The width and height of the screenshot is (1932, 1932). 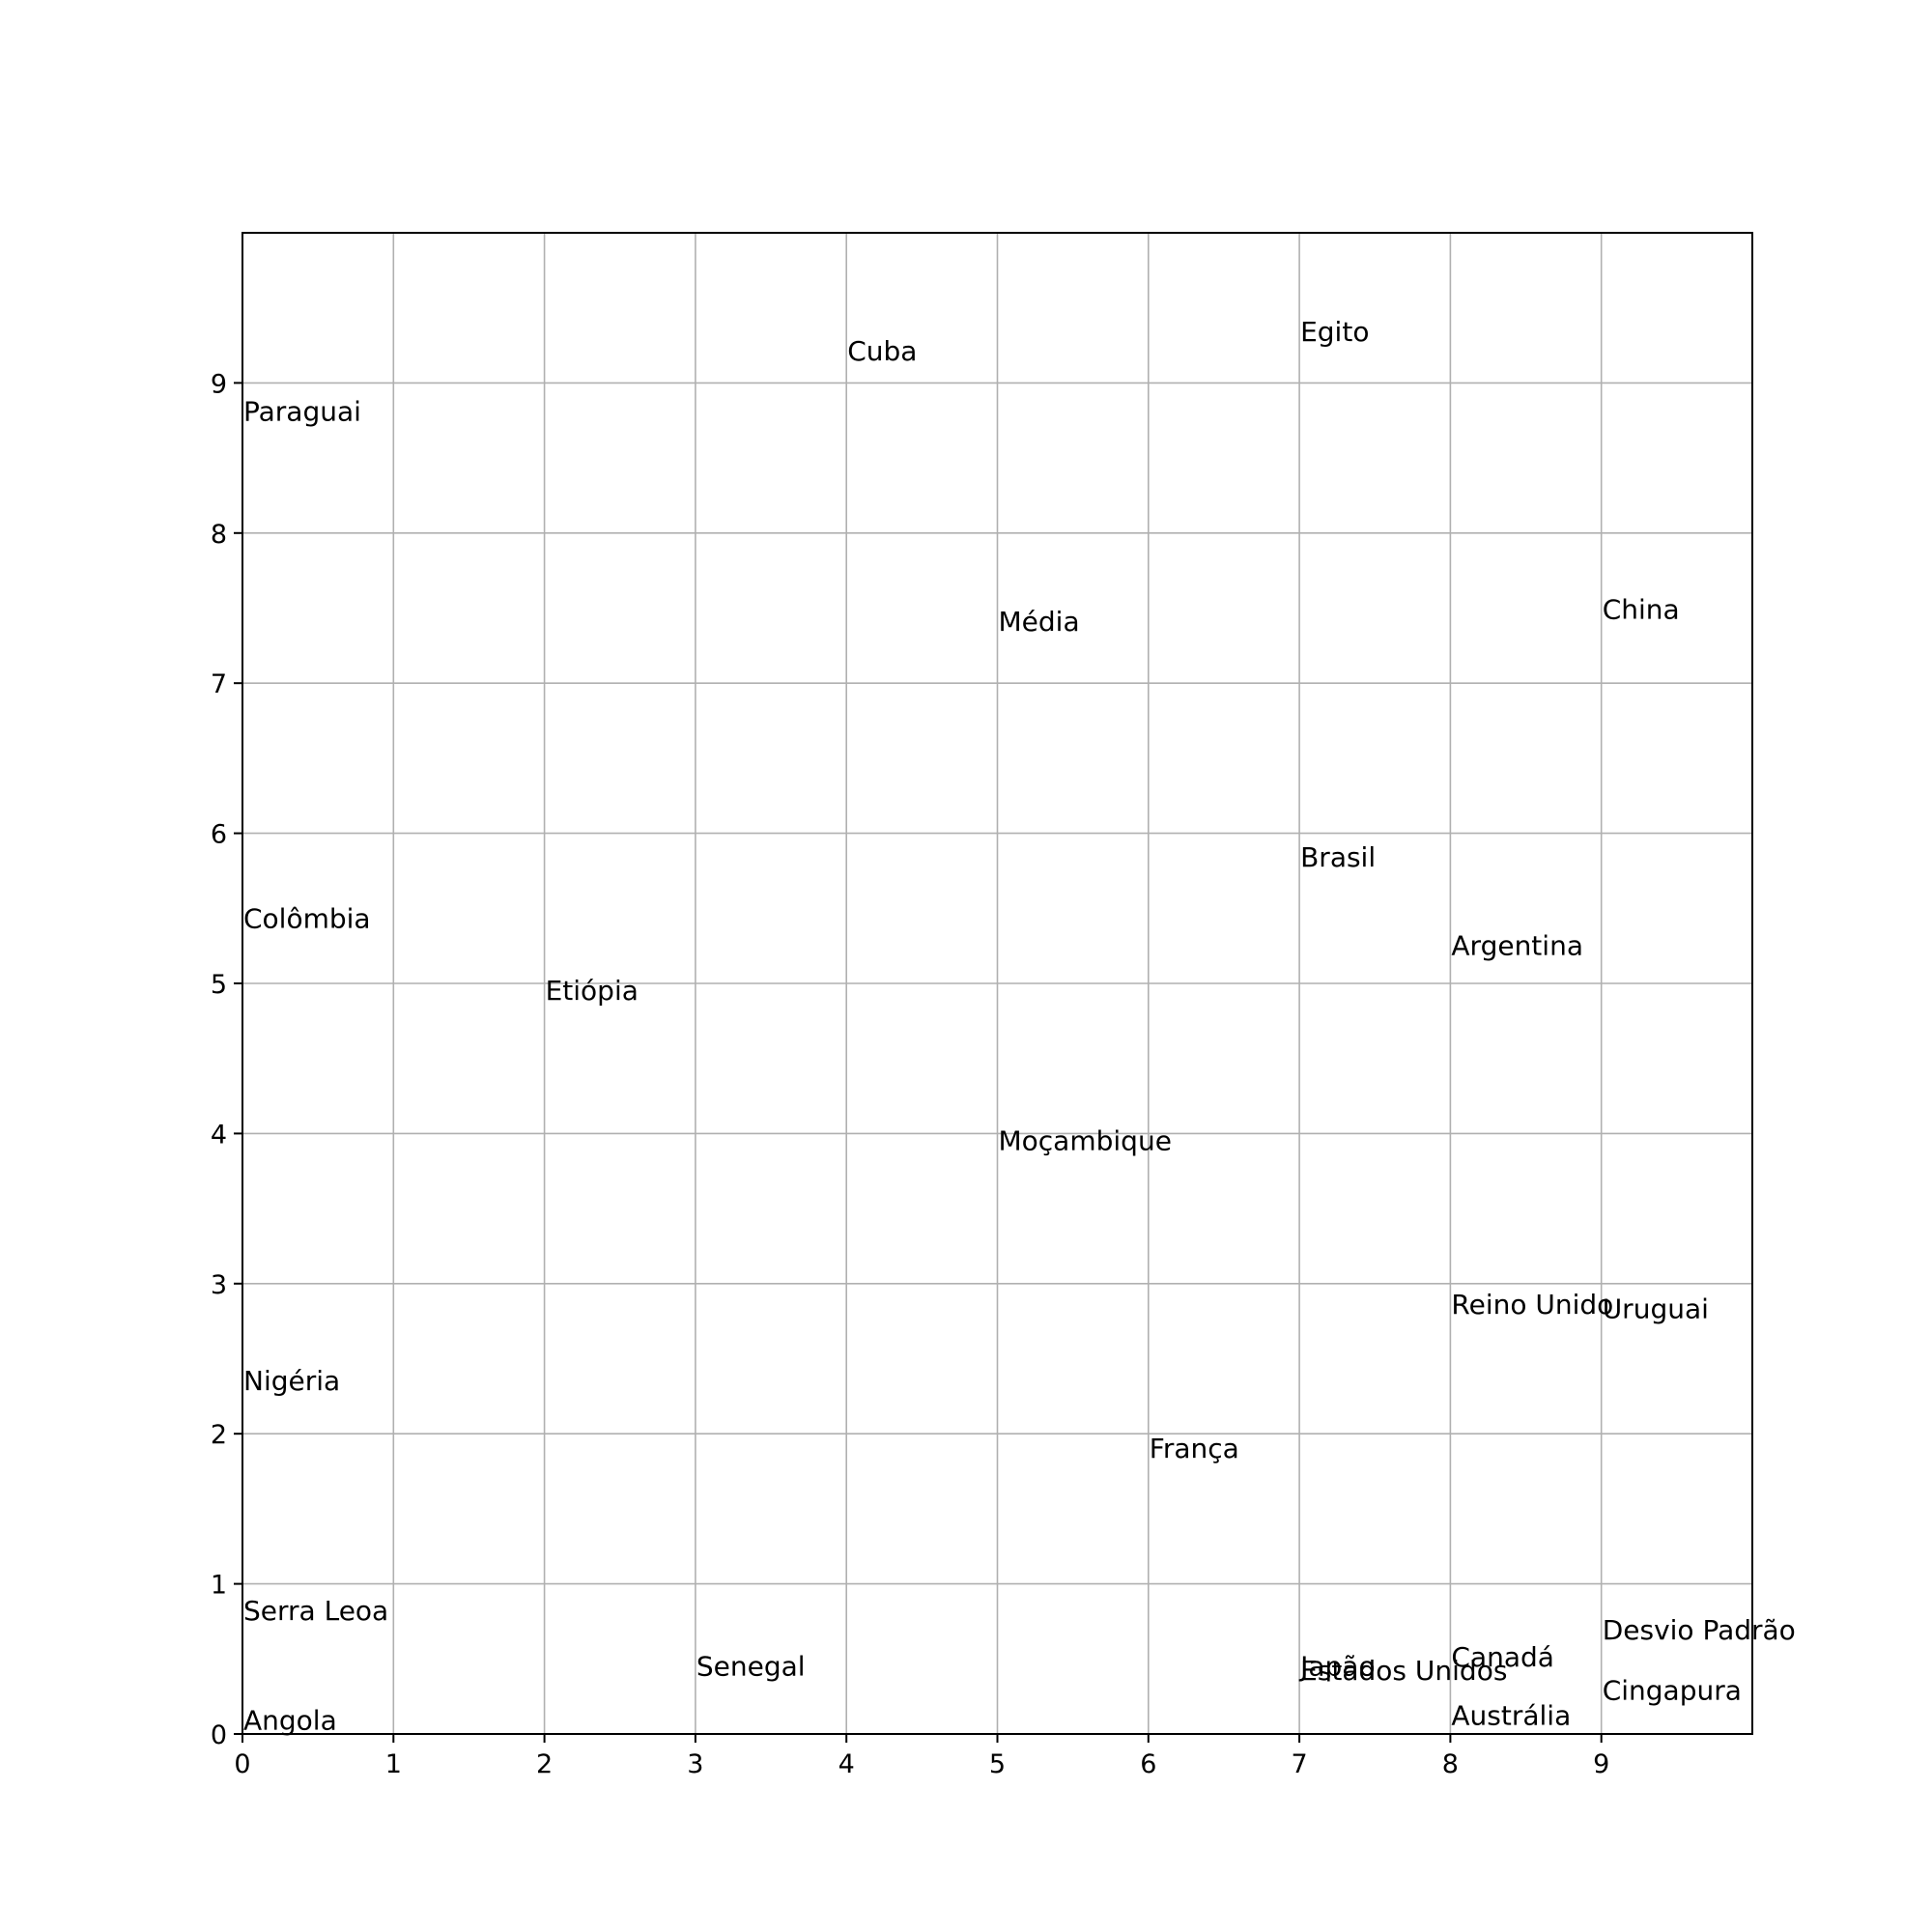 What do you see at coordinates (1148, 1764) in the screenshot?
I see `x-tick-label: 6` at bounding box center [1148, 1764].